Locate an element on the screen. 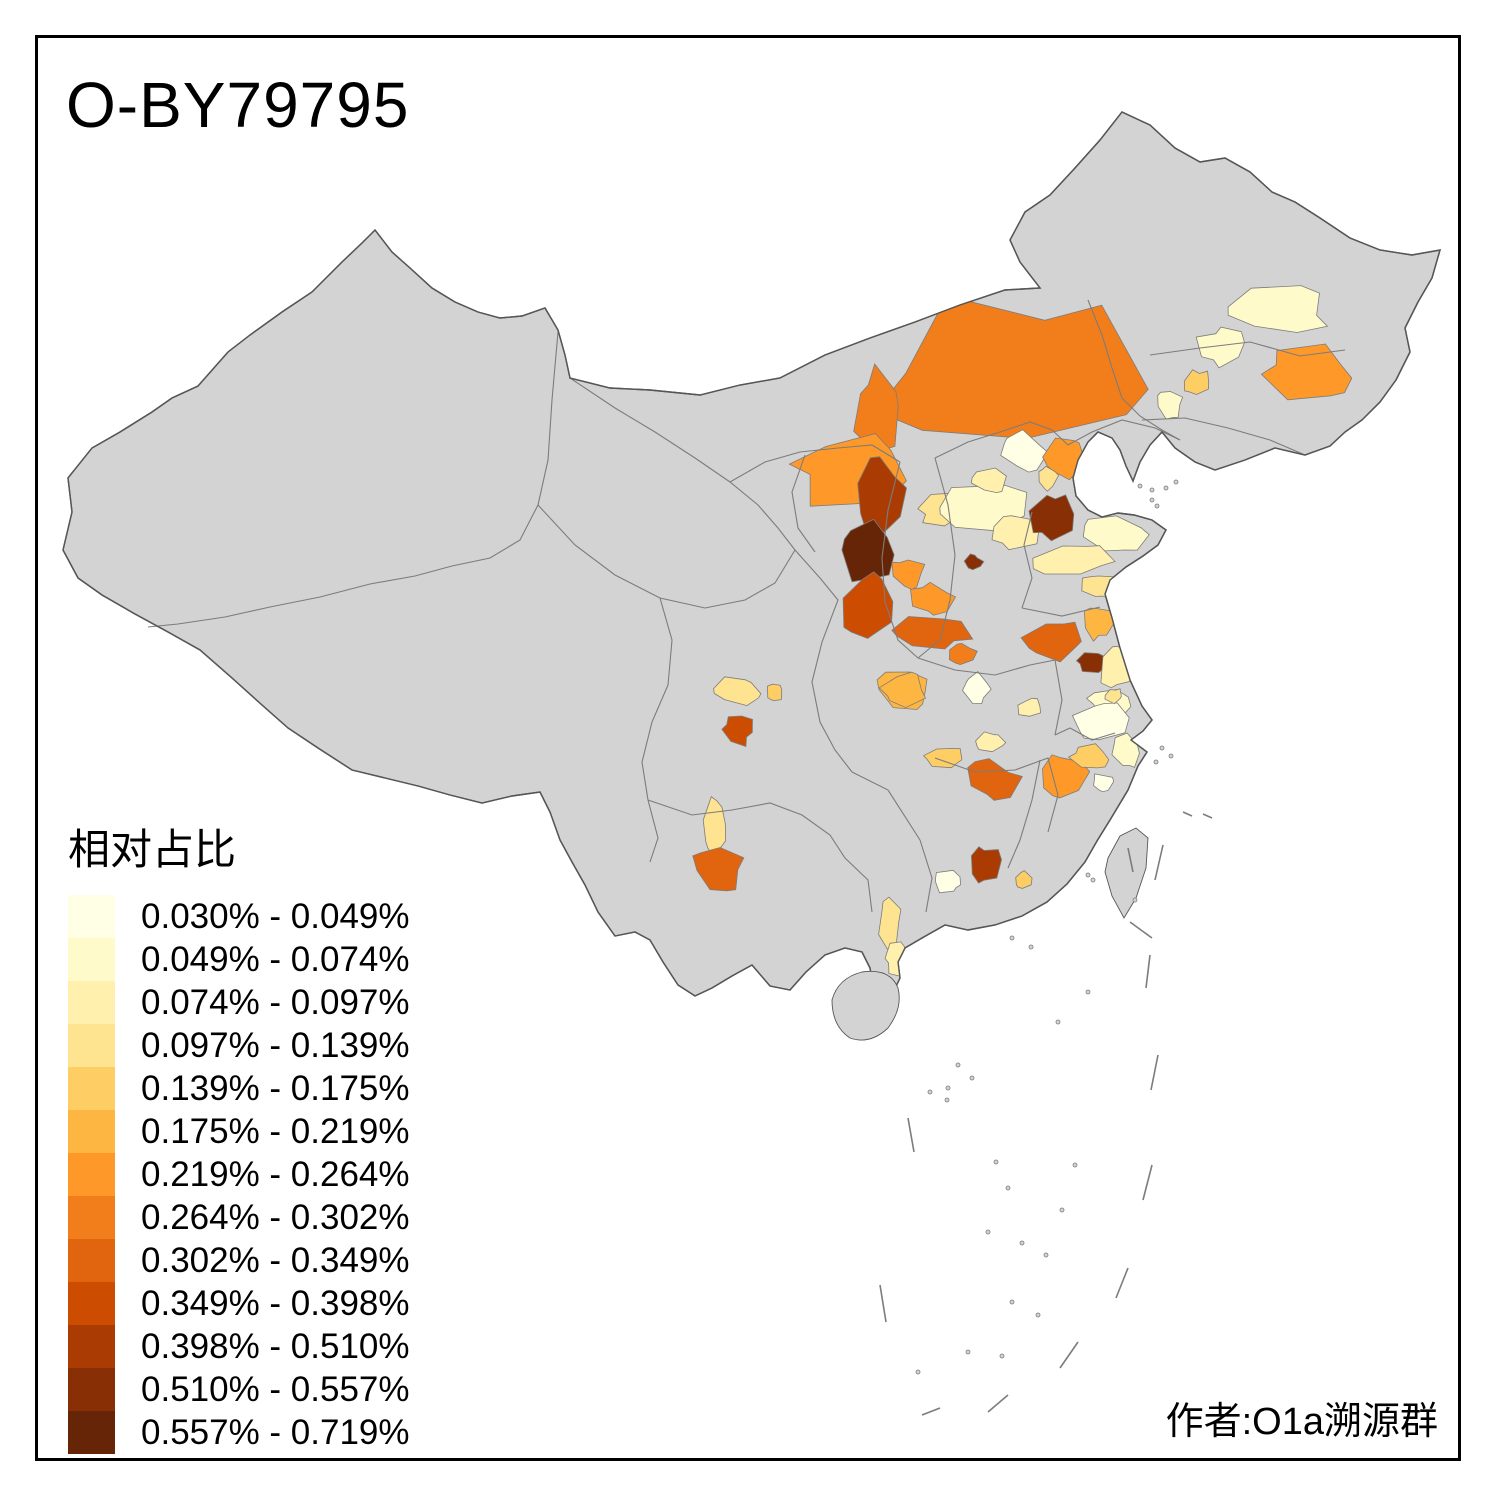 This screenshot has height=1500, width=1500. legend-label: 0.049% - 0.074% is located at coordinates (275, 959).